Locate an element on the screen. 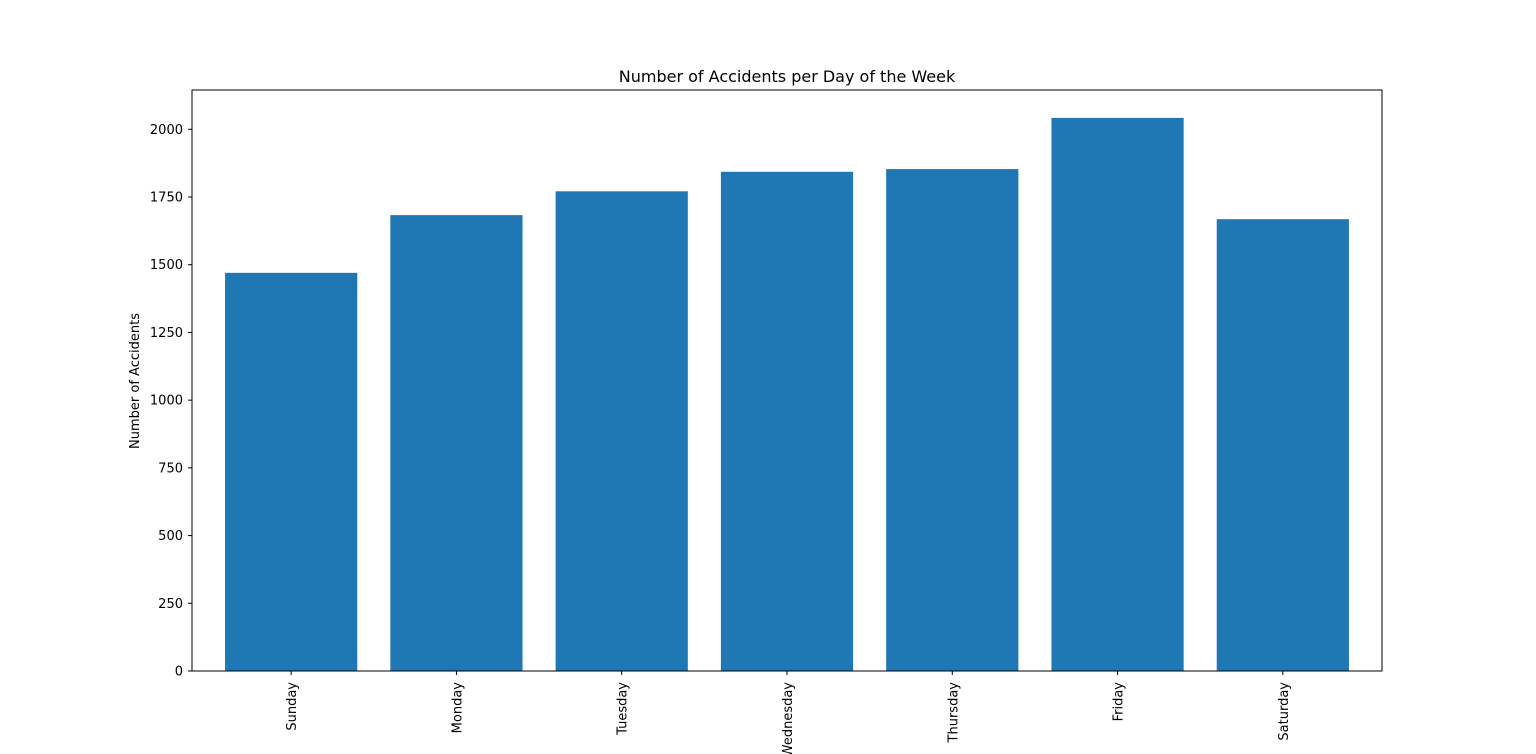 The width and height of the screenshot is (1536, 754). y-axis-label: Number of Accidents is located at coordinates (135, 381).